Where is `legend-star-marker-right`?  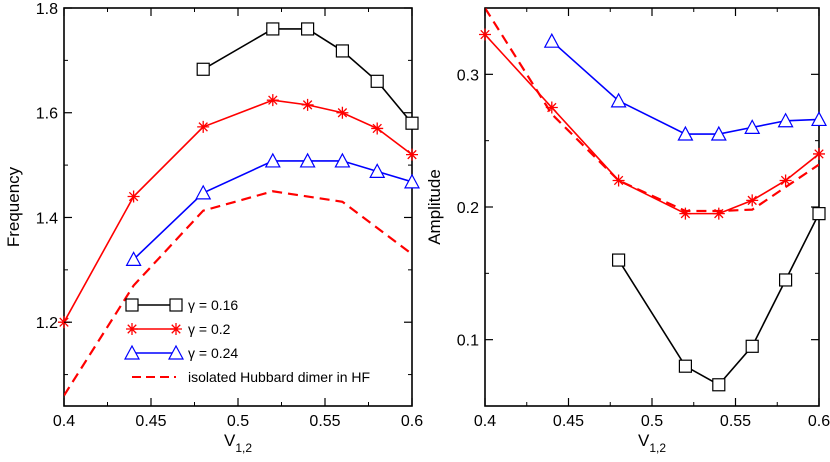 legend-star-marker-right is located at coordinates (176, 329).